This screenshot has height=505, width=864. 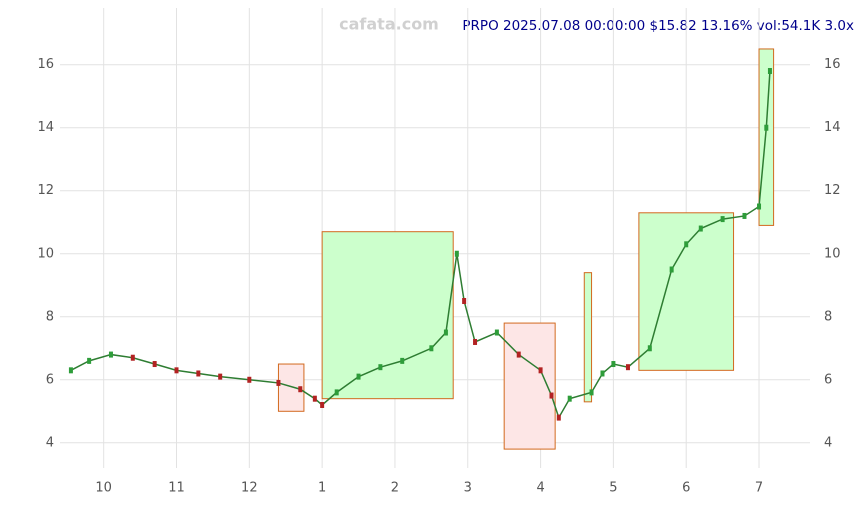 I want to click on y-tick-label: 16, so click(x=45, y=64).